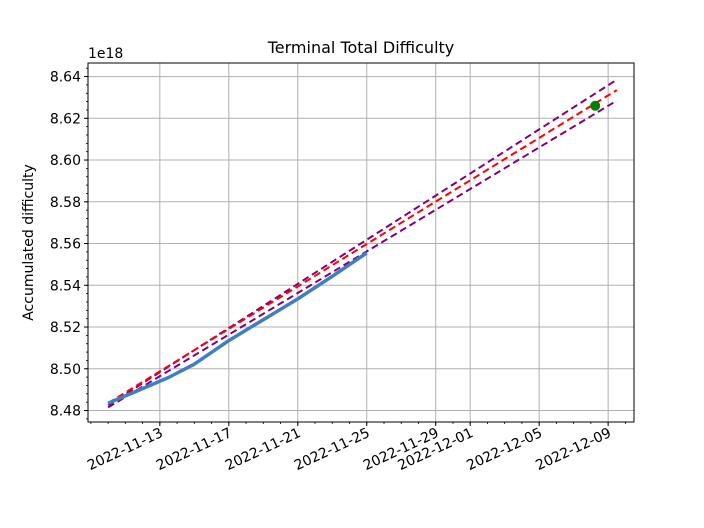  Describe the element at coordinates (65, 119) in the screenshot. I see `y-tick-label: 8.62` at that location.